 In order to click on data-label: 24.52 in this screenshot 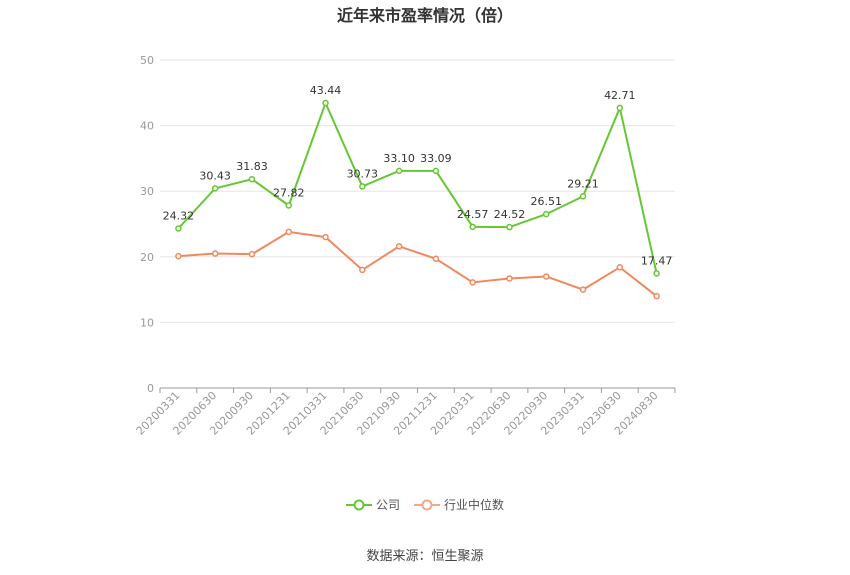, I will do `click(510, 214)`.